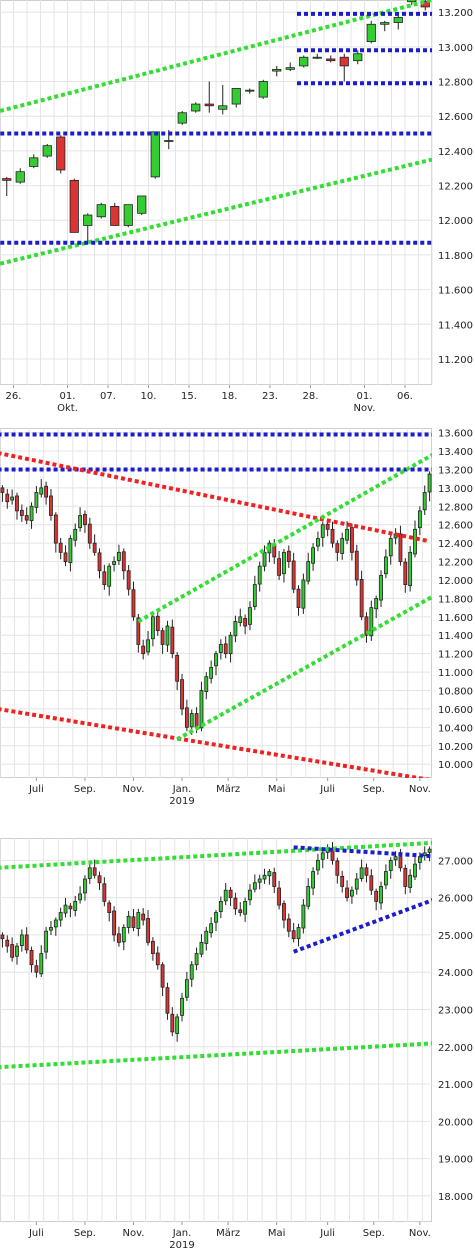 The height and width of the screenshot is (1250, 475). Describe the element at coordinates (455, 507) in the screenshot. I see `y-tick-label: 12.800` at that location.